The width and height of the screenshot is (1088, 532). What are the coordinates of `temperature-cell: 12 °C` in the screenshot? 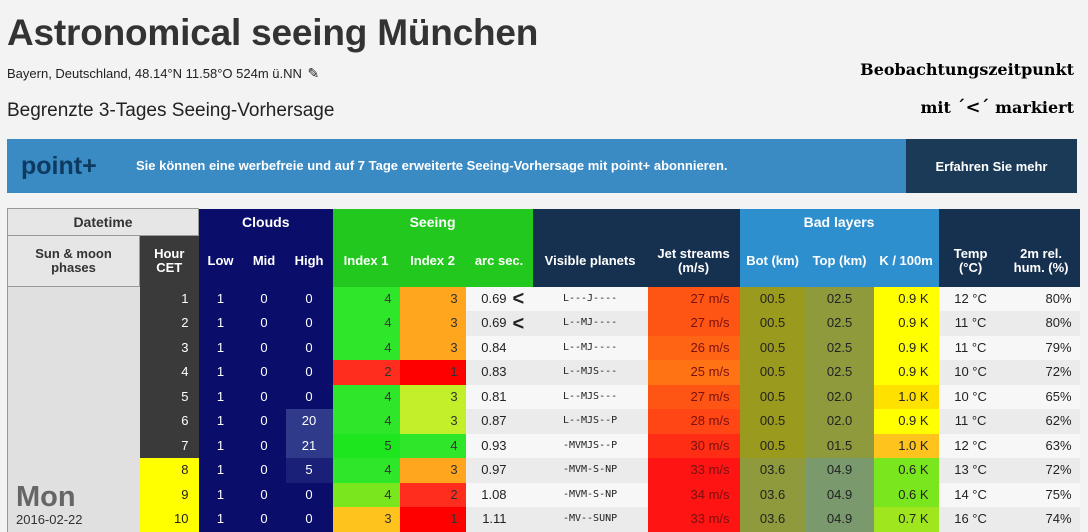 It's located at (970, 298).